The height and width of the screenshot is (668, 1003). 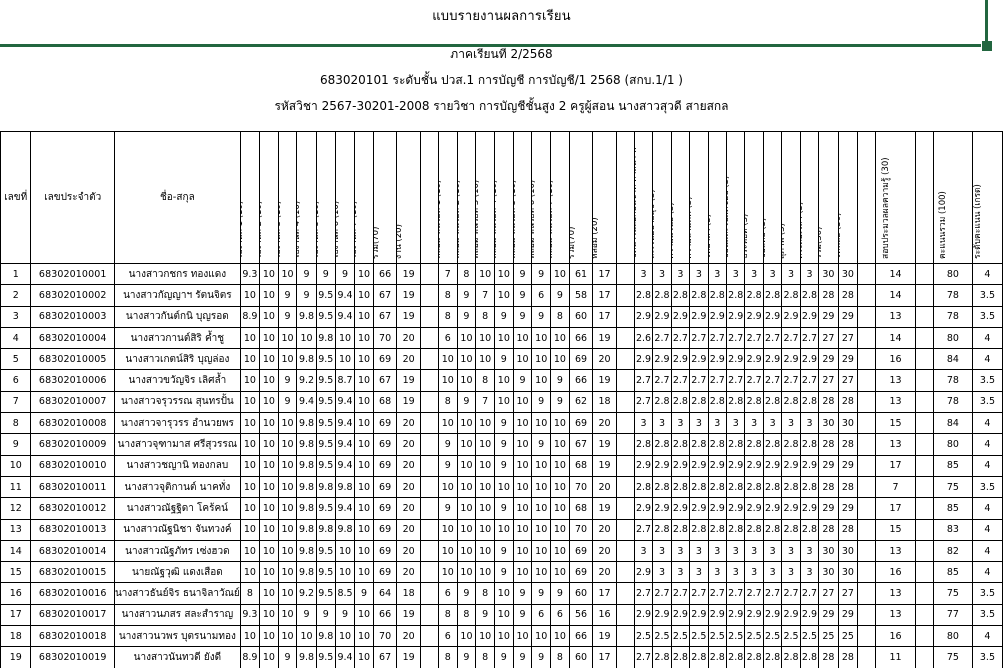 What do you see at coordinates (828, 197) in the screenshot?
I see `col-header-attr-total: รวม(30)` at bounding box center [828, 197].